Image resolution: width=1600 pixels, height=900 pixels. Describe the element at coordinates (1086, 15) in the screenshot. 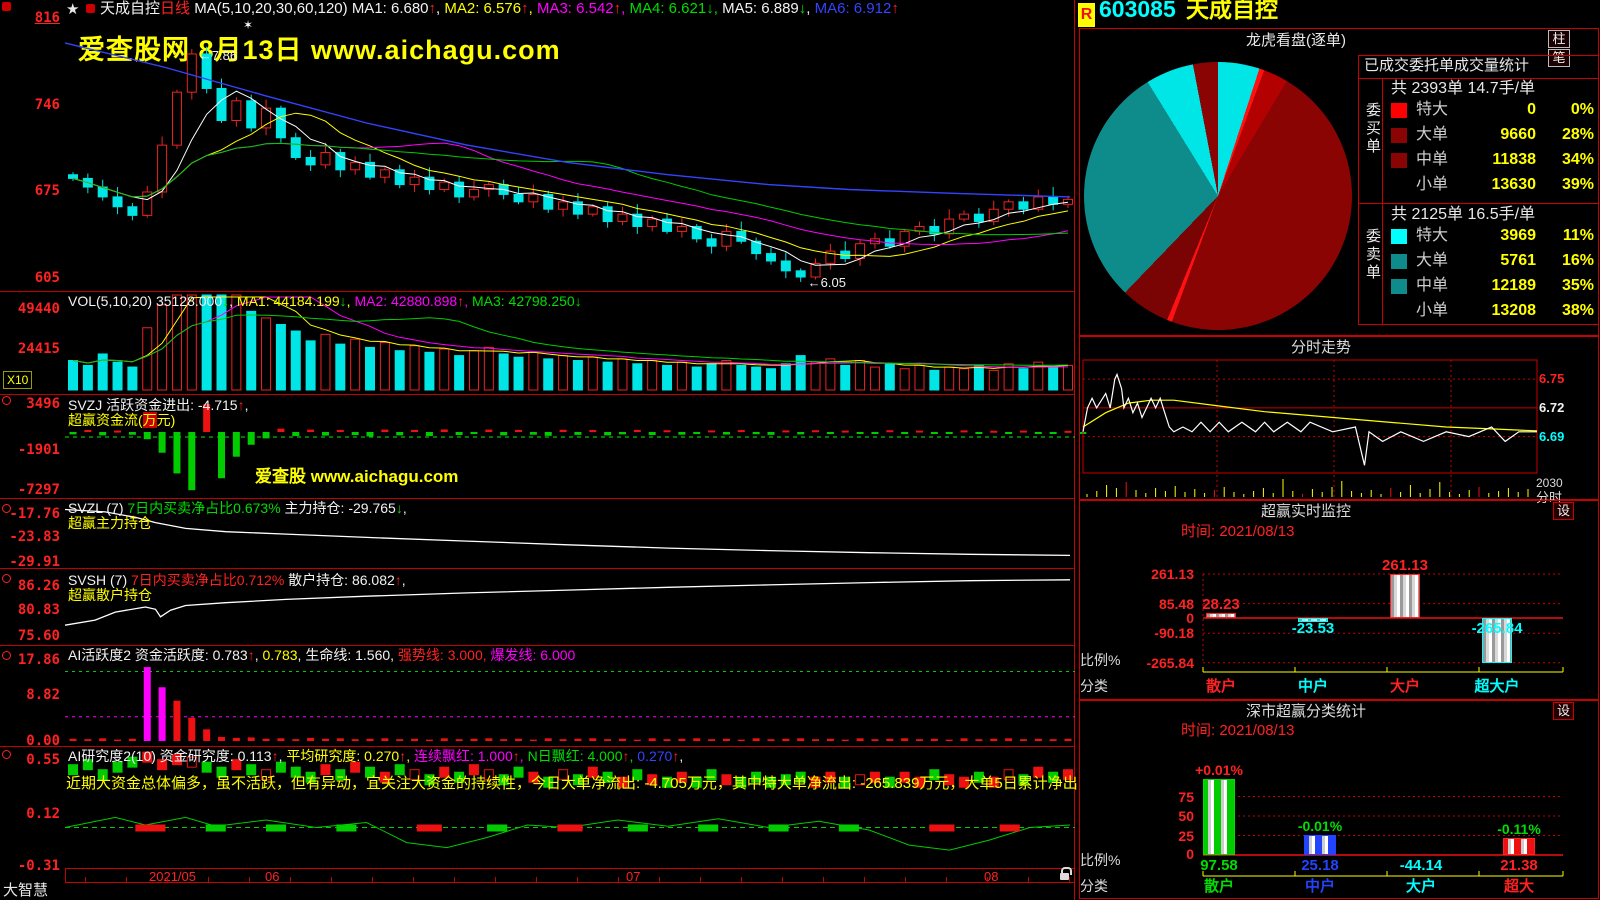

I see `stock-badge: R` at that location.